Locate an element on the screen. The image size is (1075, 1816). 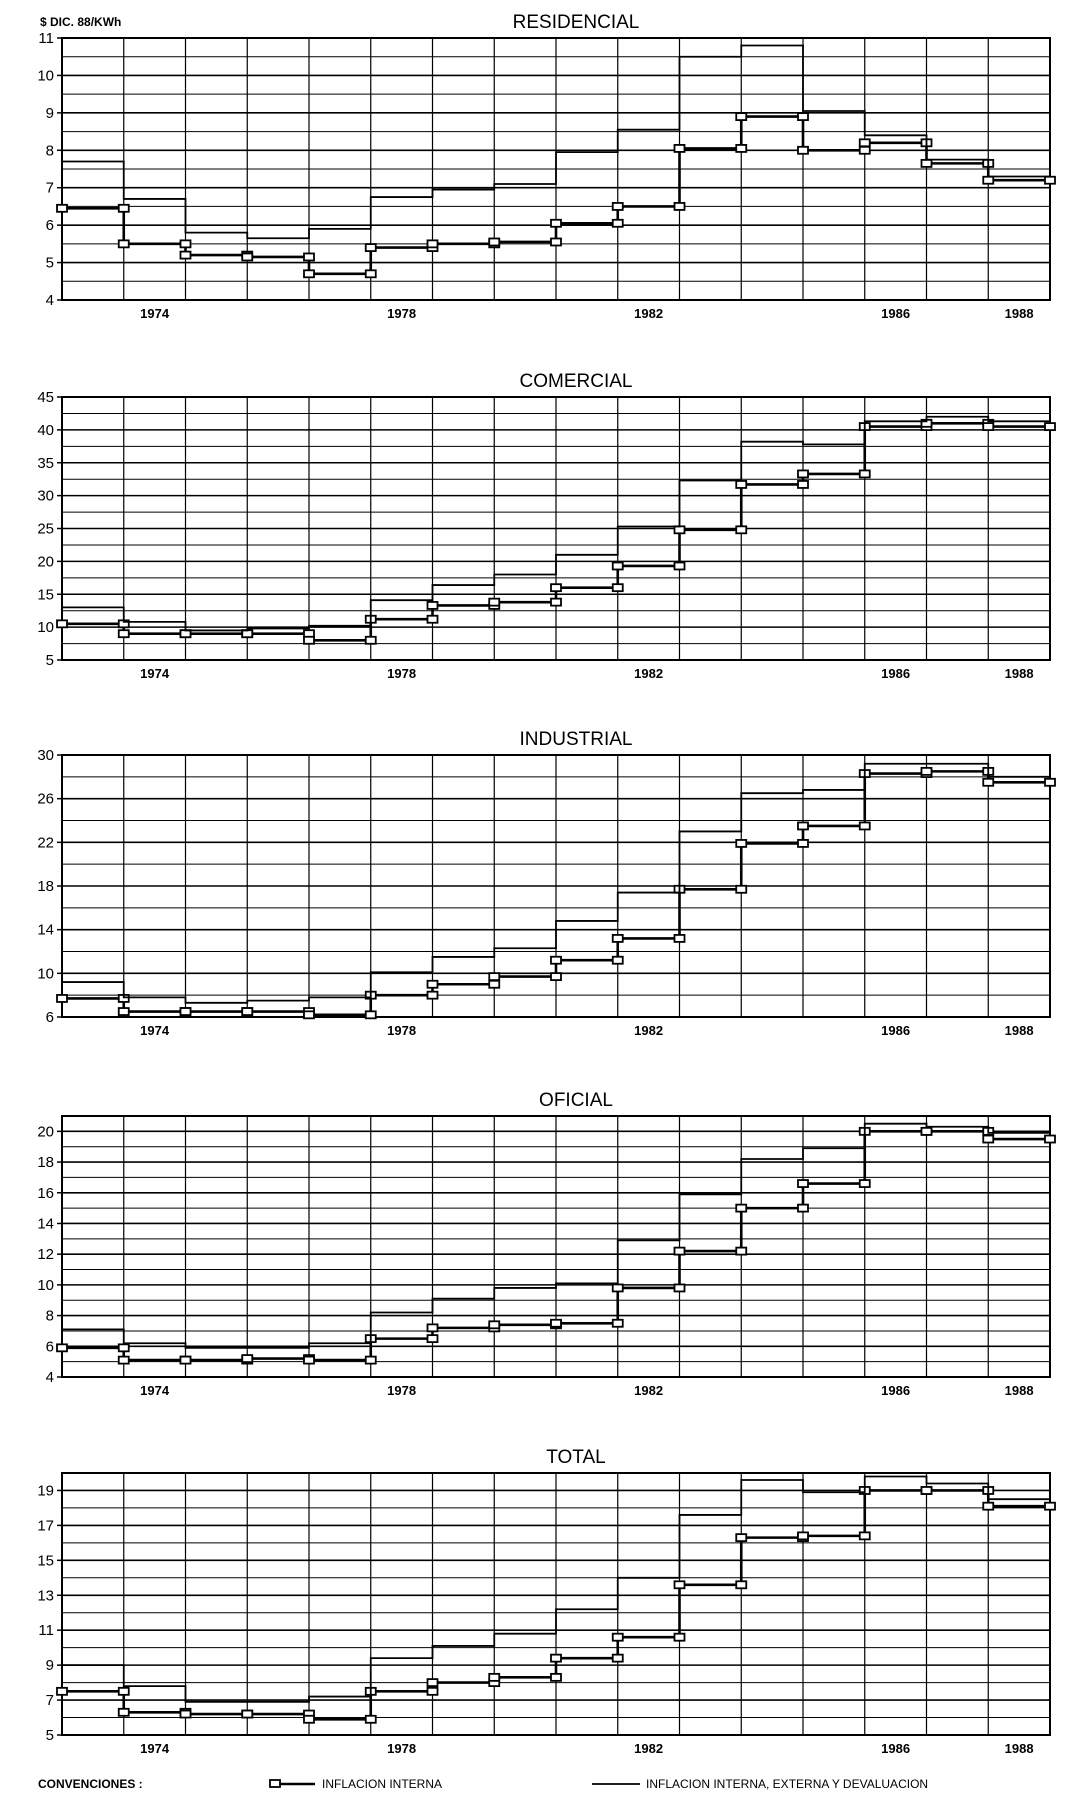
y-tick-label: 19 is located at coordinates (45, 1490).